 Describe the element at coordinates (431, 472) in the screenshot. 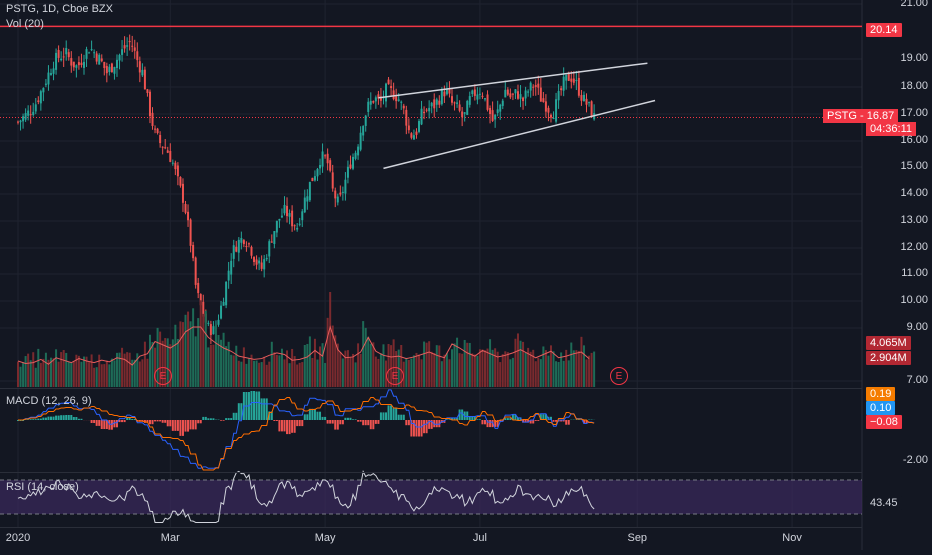

I see `pane-separator-rsi` at that location.